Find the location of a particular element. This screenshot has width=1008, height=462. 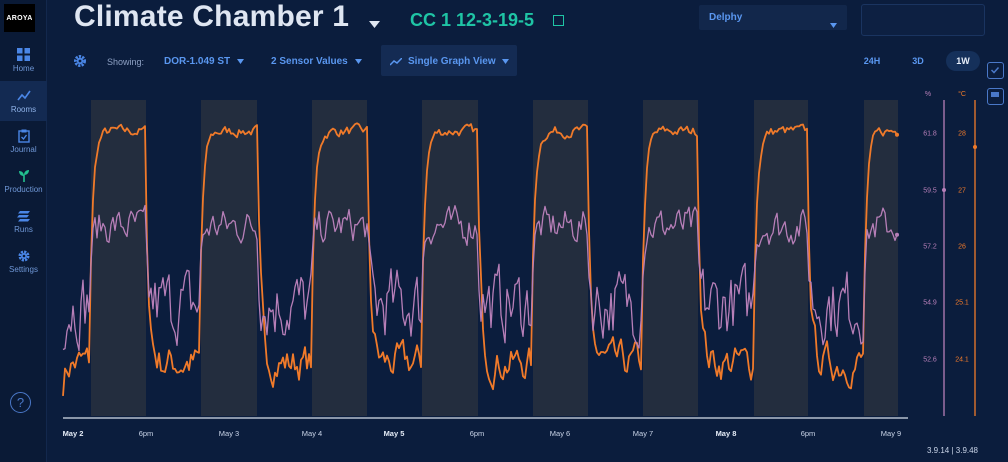

organization-value: Delphy is located at coordinates (726, 17).